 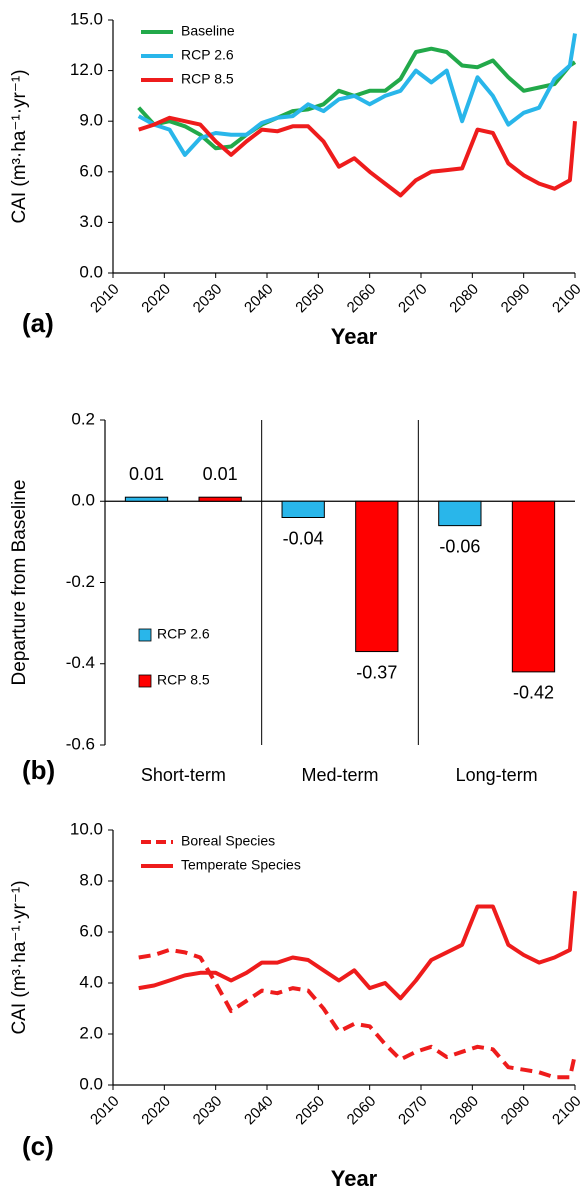 What do you see at coordinates (86, 18) in the screenshot?
I see `y-tick-label: 15.0` at bounding box center [86, 18].